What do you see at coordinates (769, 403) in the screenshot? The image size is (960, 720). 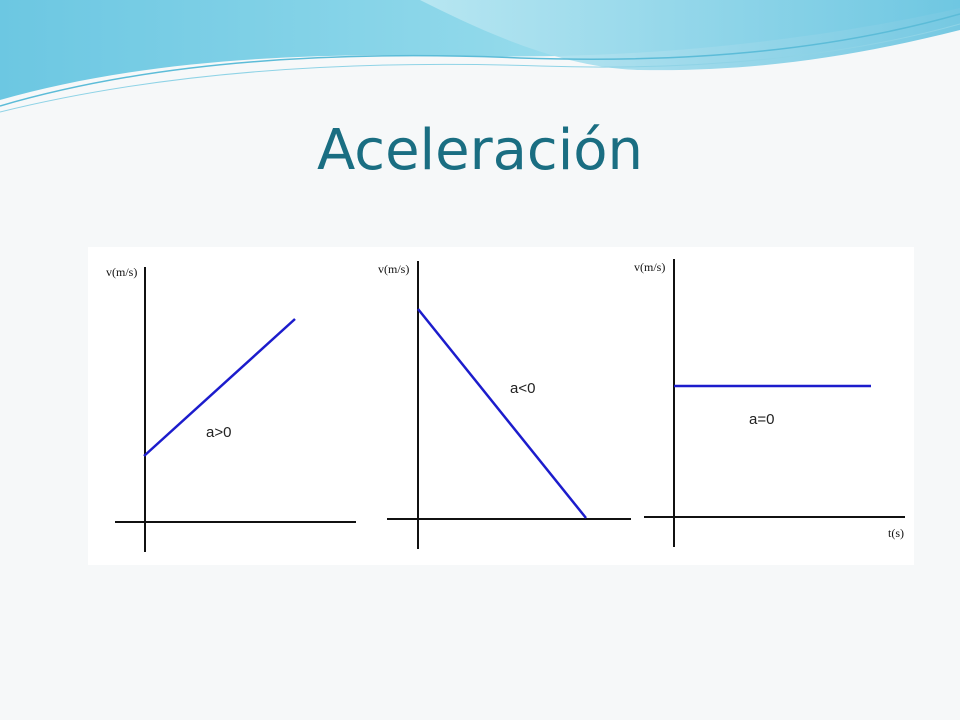 I see `graph-zero-acceleration: v(m/s) t(s) a=0` at bounding box center [769, 403].